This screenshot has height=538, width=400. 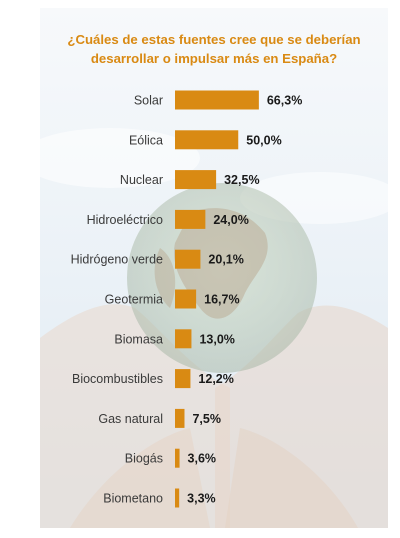 What do you see at coordinates (177, 458) in the screenshot?
I see `bar-biogas` at bounding box center [177, 458].